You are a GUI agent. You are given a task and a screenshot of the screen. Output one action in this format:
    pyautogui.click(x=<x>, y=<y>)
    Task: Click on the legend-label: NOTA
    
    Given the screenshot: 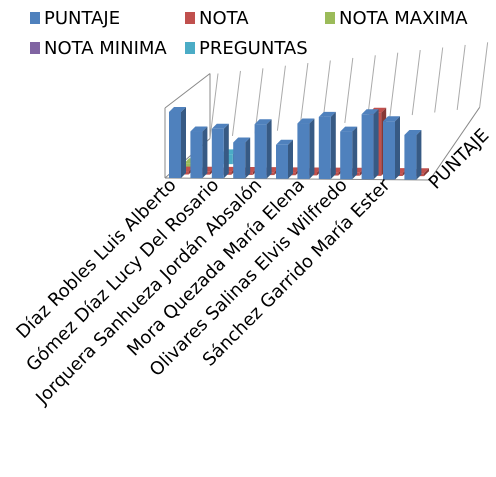 What is the action you would take?
    pyautogui.click(x=224, y=18)
    